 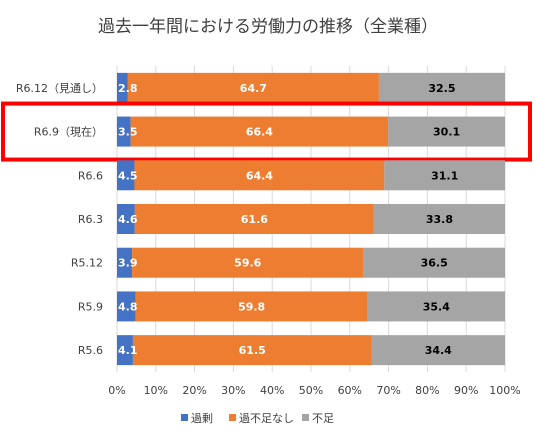 I want to click on legend-label: 過不足なし, so click(x=266, y=418).